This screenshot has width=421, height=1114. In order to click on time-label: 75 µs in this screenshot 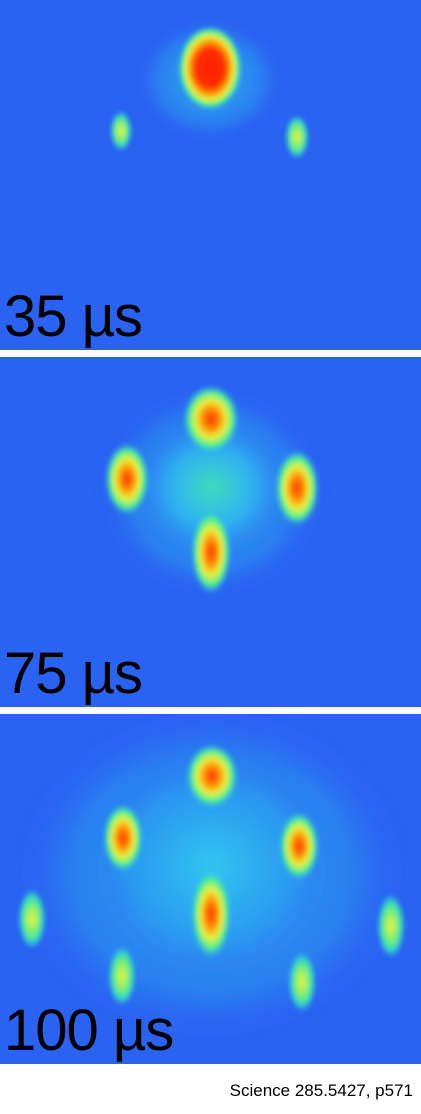, I will do `click(73, 673)`.